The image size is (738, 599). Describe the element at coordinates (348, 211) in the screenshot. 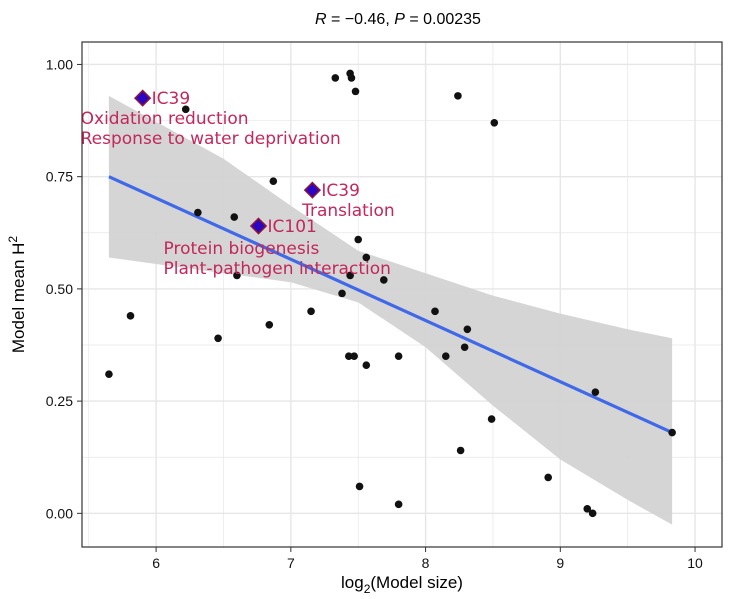

I see `annotation-term: Translation` at that location.